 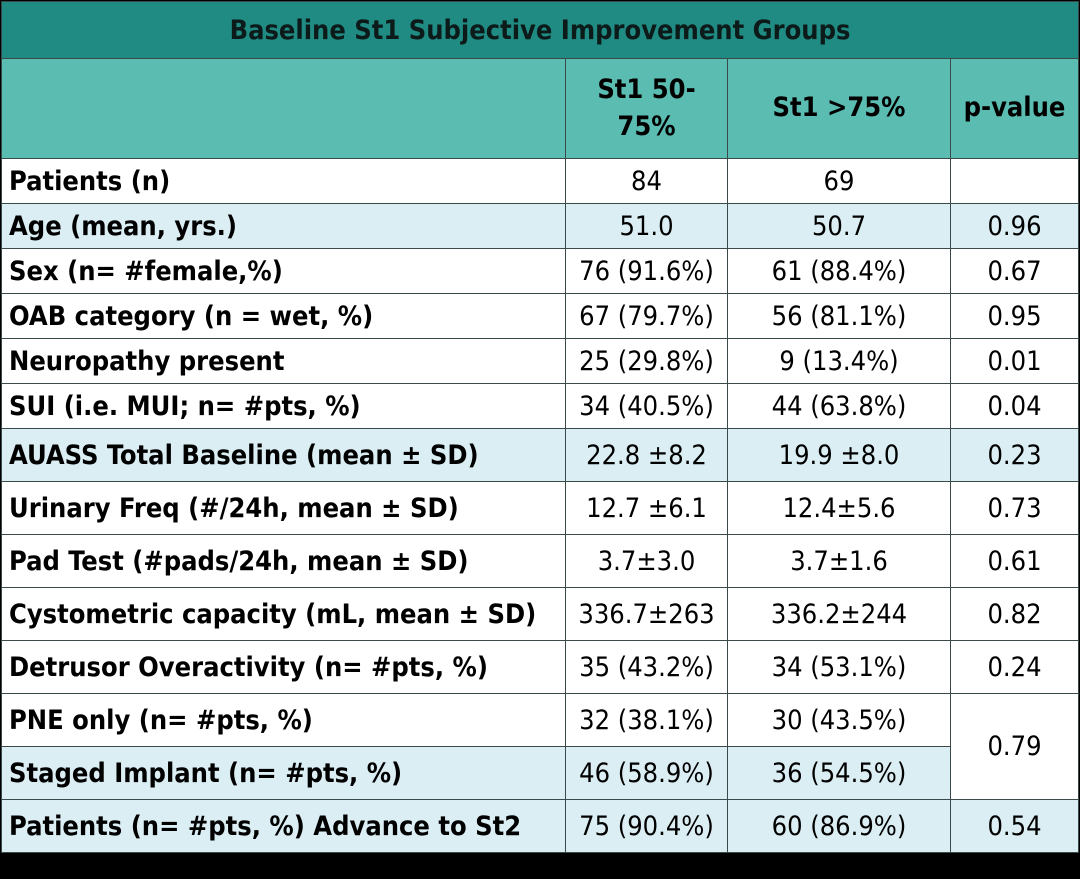 I want to click on header-p-value: p-value, so click(x=1014, y=108).